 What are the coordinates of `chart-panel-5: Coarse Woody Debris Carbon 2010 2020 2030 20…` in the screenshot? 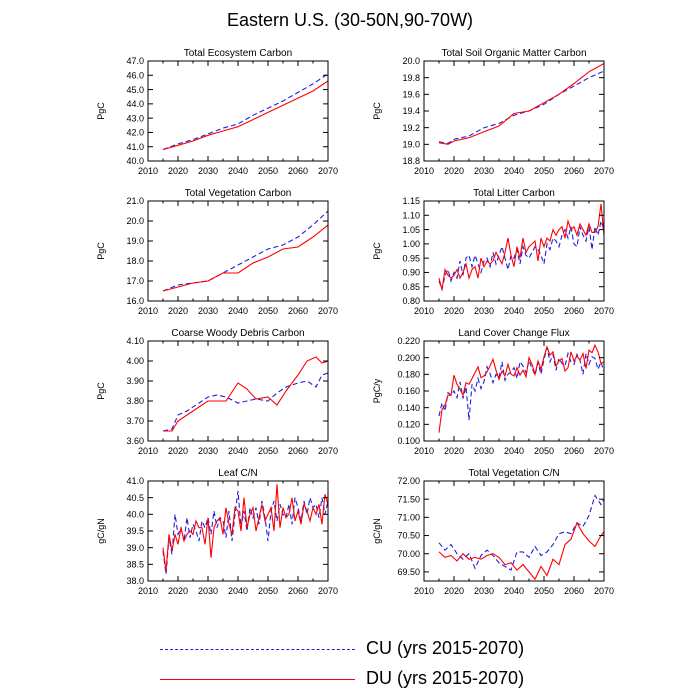 It's located at (217, 392).